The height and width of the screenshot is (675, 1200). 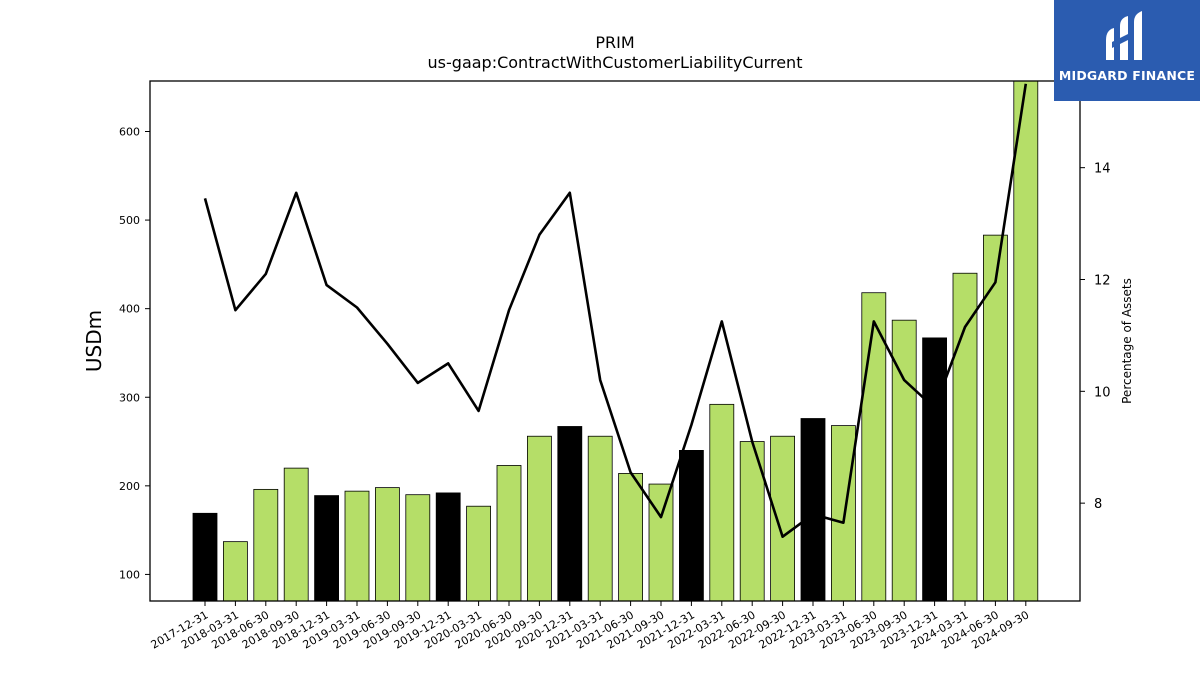 What do you see at coordinates (129, 574) in the screenshot?
I see `y-tick-label: 100` at bounding box center [129, 574].